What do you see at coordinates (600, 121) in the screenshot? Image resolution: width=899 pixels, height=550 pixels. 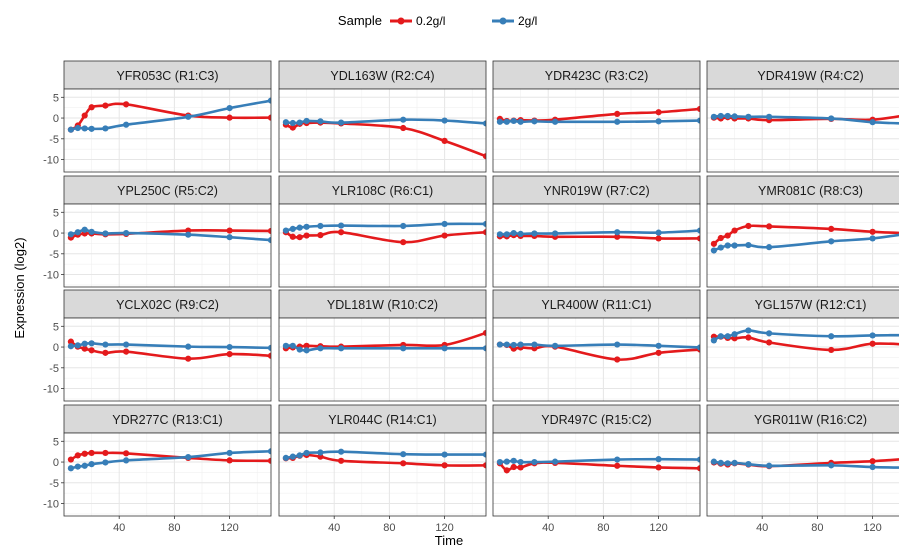 I see `series-line` at bounding box center [600, 121].